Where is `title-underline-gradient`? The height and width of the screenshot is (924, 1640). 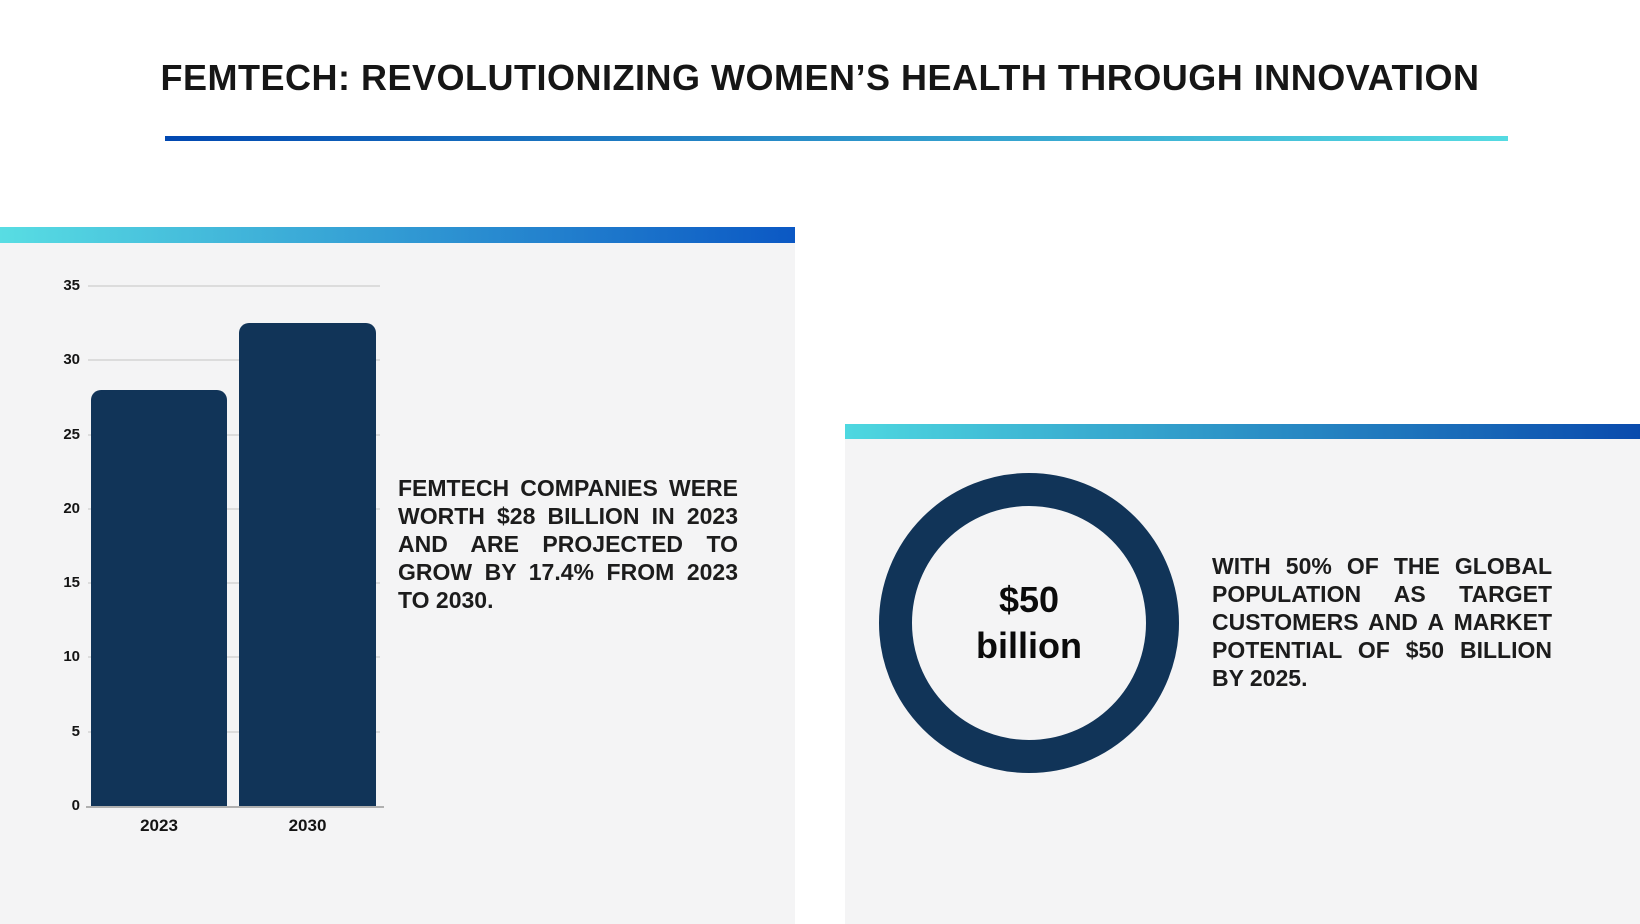 title-underline-gradient is located at coordinates (836, 138).